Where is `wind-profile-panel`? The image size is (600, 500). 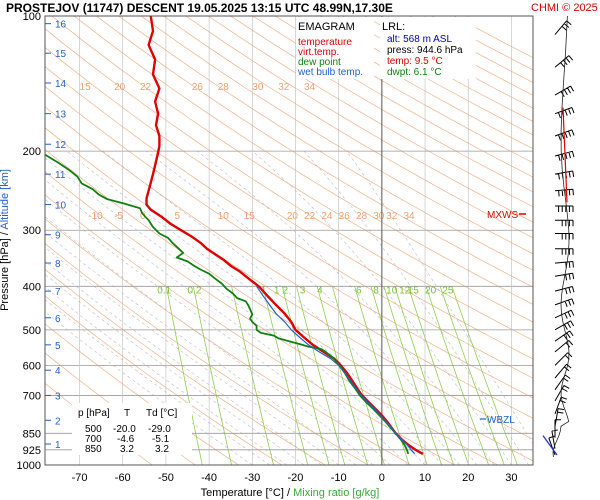
wind-profile-panel is located at coordinates (558, 236).